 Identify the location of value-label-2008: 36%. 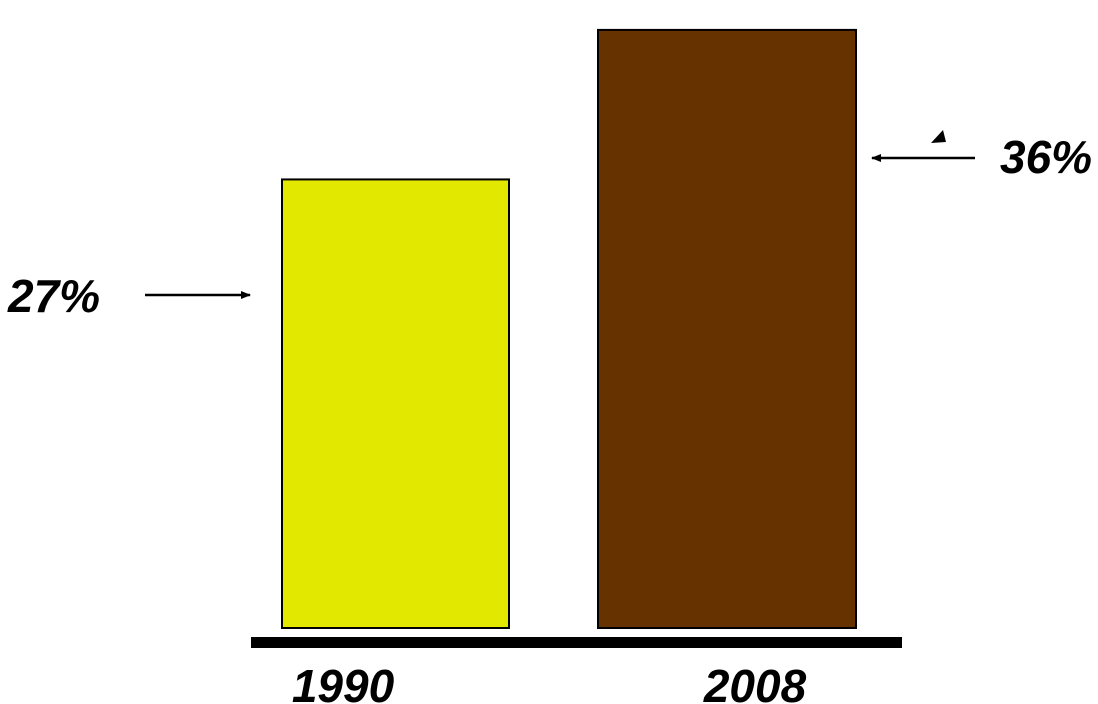
(1046, 157).